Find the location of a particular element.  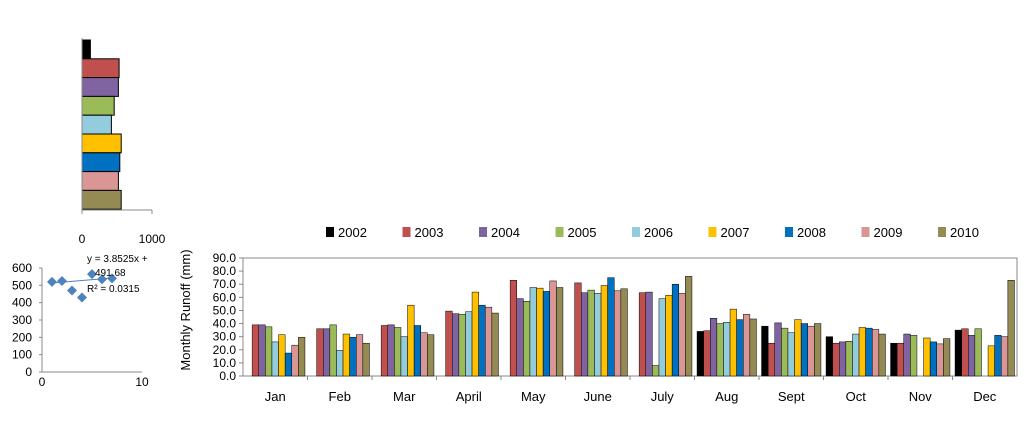

bar-July-2009 is located at coordinates (682, 335).